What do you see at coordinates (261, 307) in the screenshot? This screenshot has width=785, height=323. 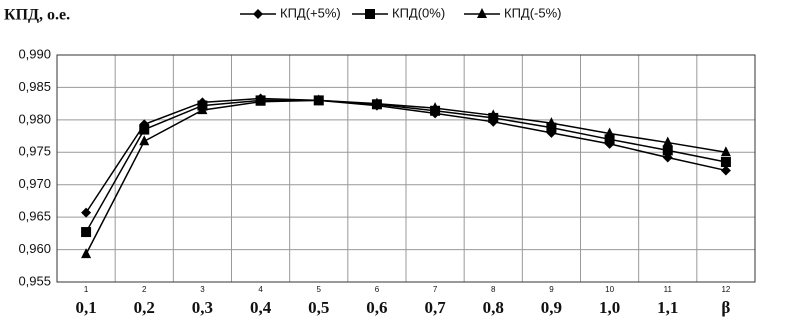 I see `x-tick-label: 0,4` at bounding box center [261, 307].